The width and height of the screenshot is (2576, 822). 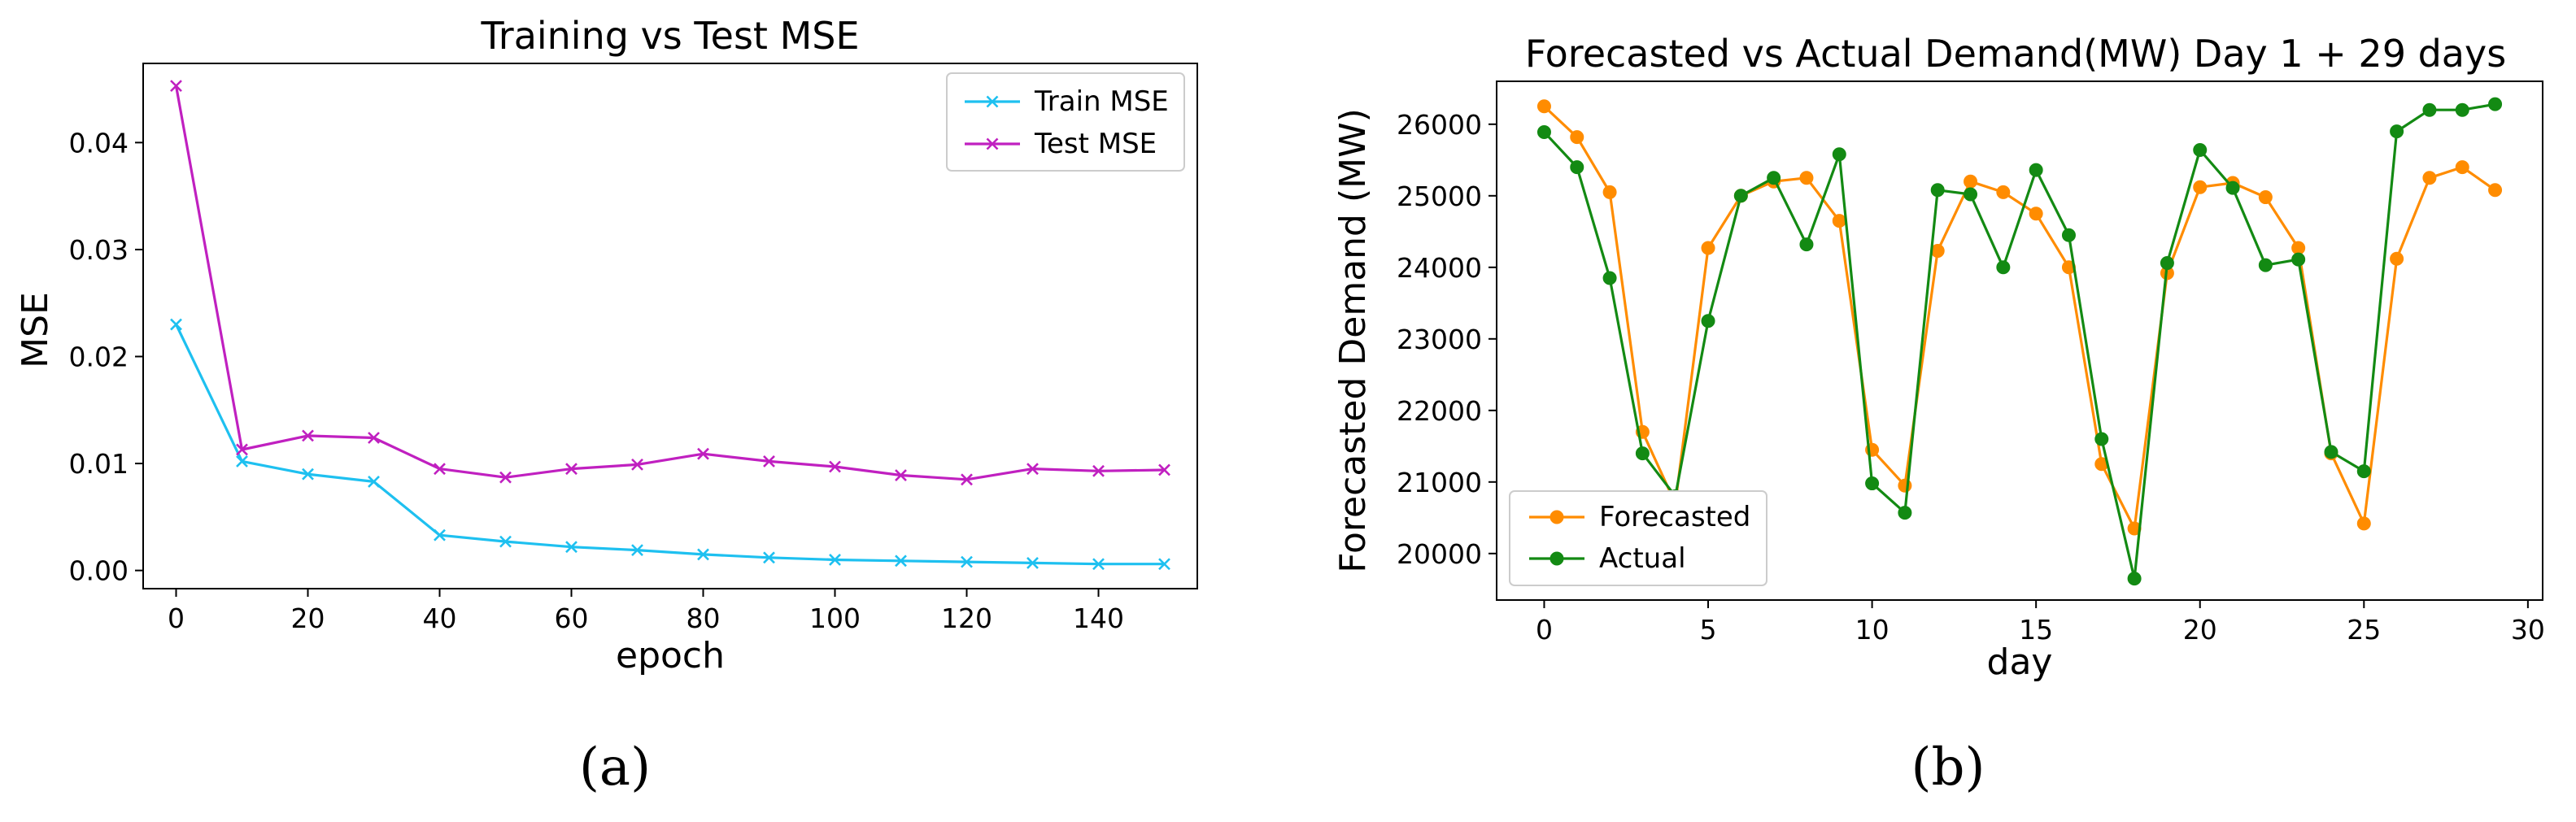 I want to click on x-tick-label: 140, so click(x=1098, y=618).